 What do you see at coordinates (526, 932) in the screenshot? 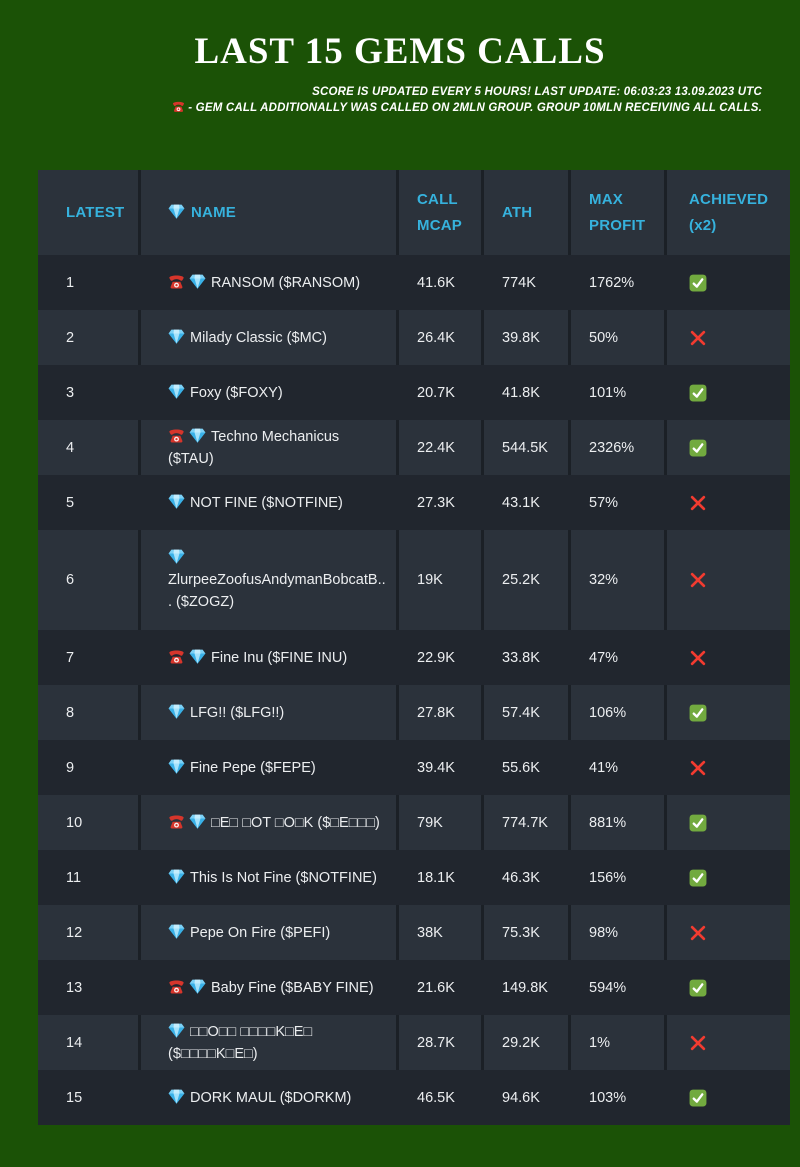
I see `row-ath: 75.3K` at bounding box center [526, 932].